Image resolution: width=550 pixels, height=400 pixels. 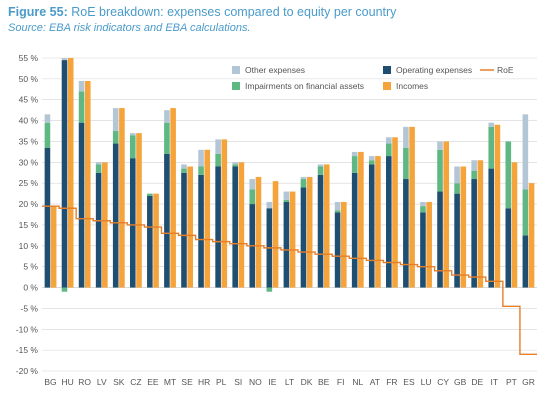 I want to click on y-tick-label: -5 %, so click(x=30, y=308).